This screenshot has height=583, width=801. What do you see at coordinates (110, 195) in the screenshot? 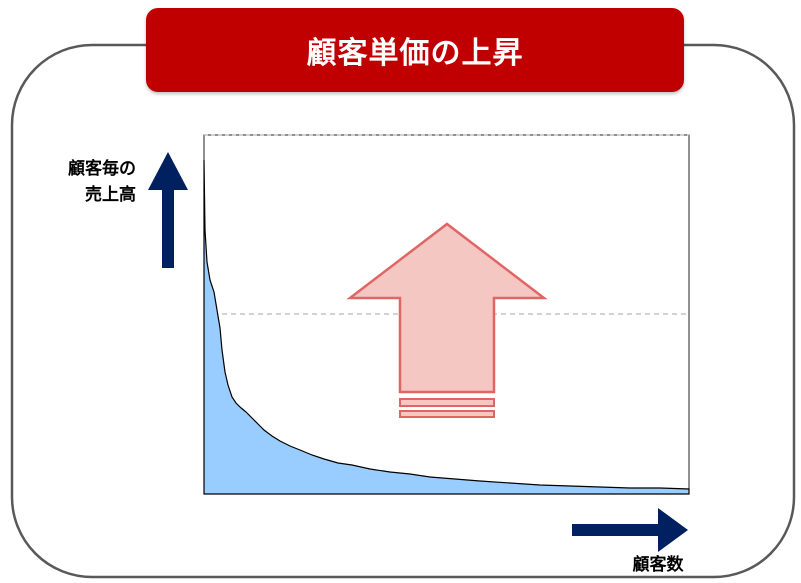
I see `y-axis-label-line2: 売上高` at bounding box center [110, 195].